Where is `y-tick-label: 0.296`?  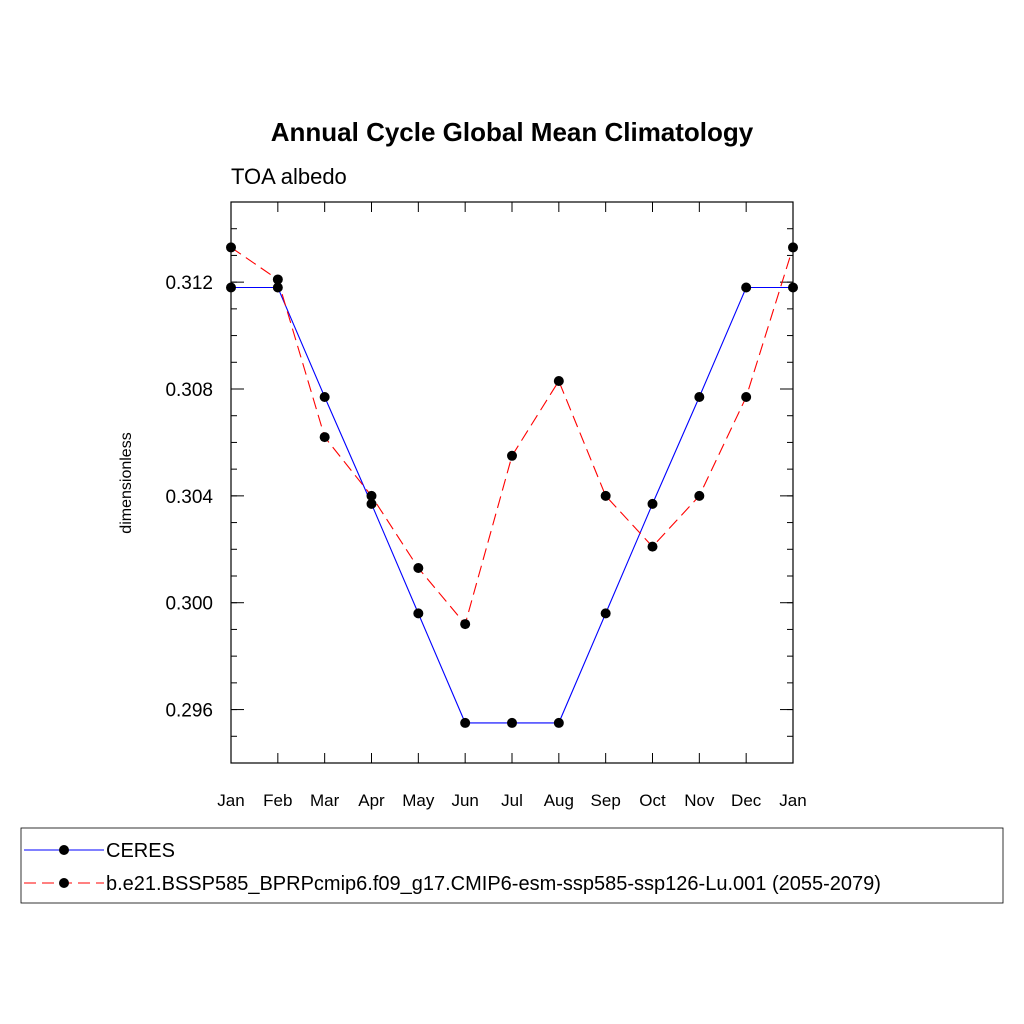
y-tick-label: 0.296 is located at coordinates (189, 711).